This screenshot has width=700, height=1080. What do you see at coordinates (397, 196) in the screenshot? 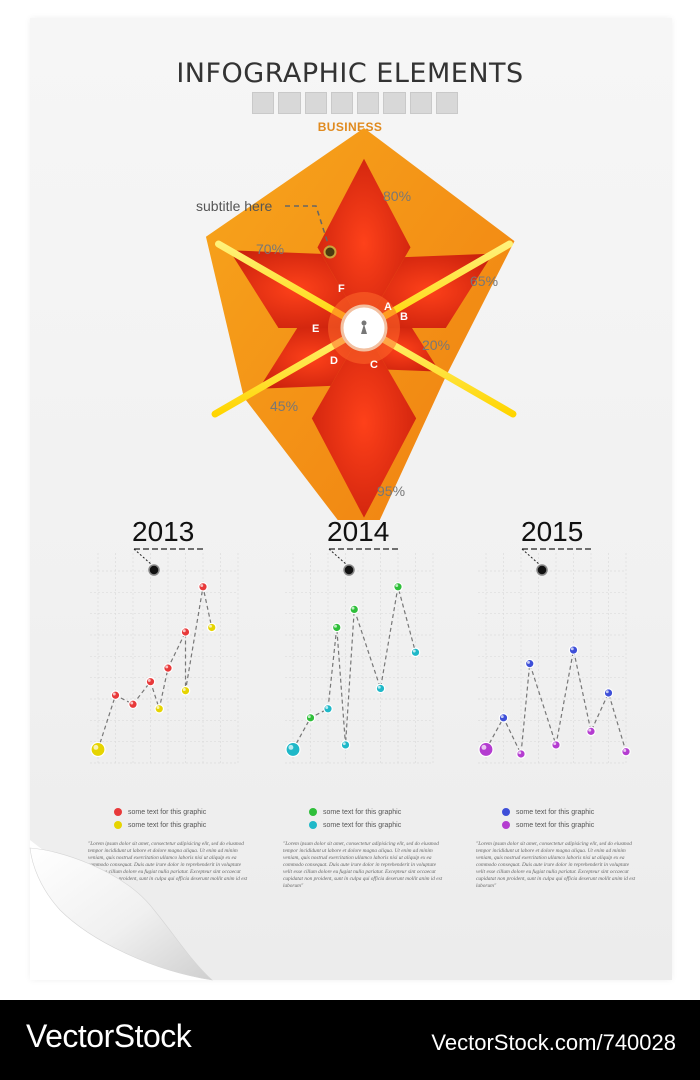
I see `value-label-a: 80%` at bounding box center [397, 196].